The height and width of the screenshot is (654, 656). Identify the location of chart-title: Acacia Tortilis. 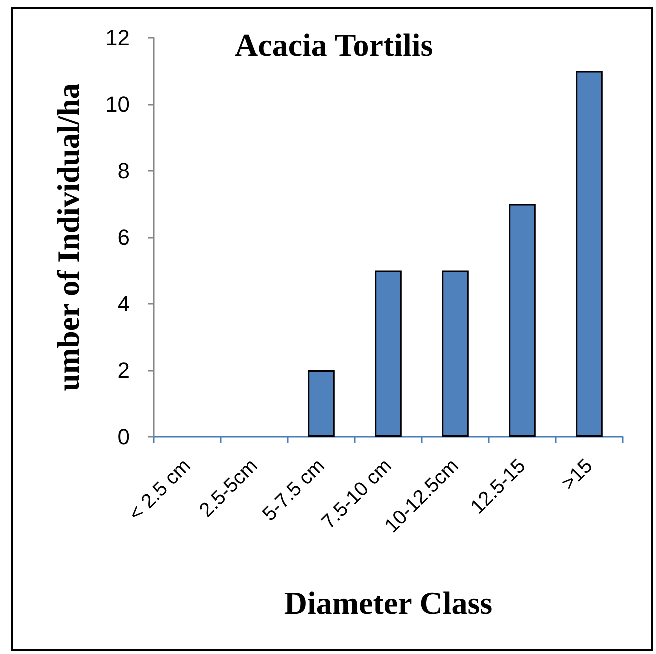
(334, 45).